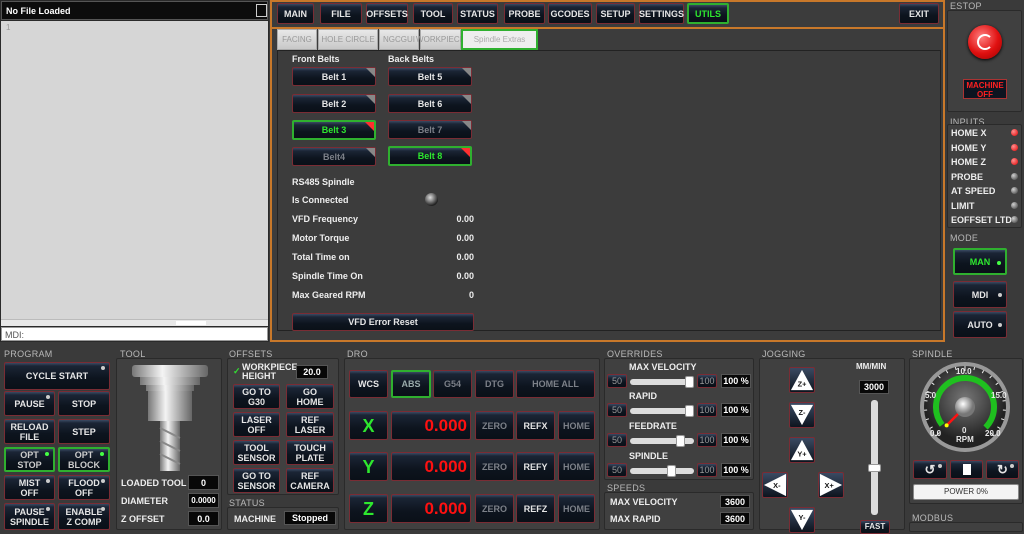 The width and height of the screenshot is (1024, 534). I want to click on override-feedrate-max-button: 100, so click(707, 440).